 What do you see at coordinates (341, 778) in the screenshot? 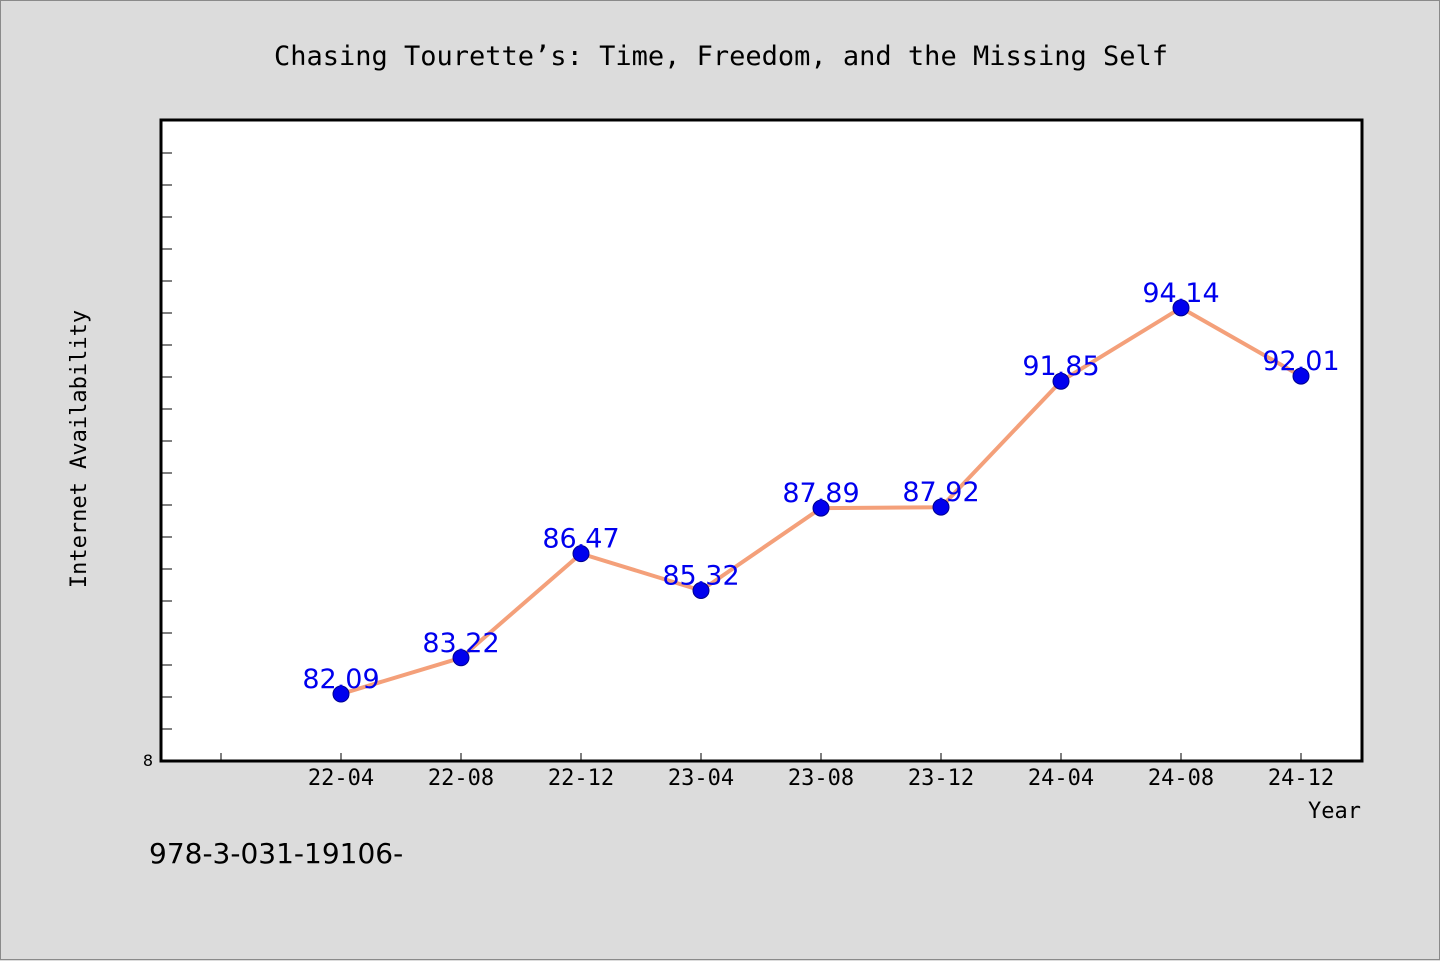
I see `x-tick-label: 22-04` at bounding box center [341, 778].